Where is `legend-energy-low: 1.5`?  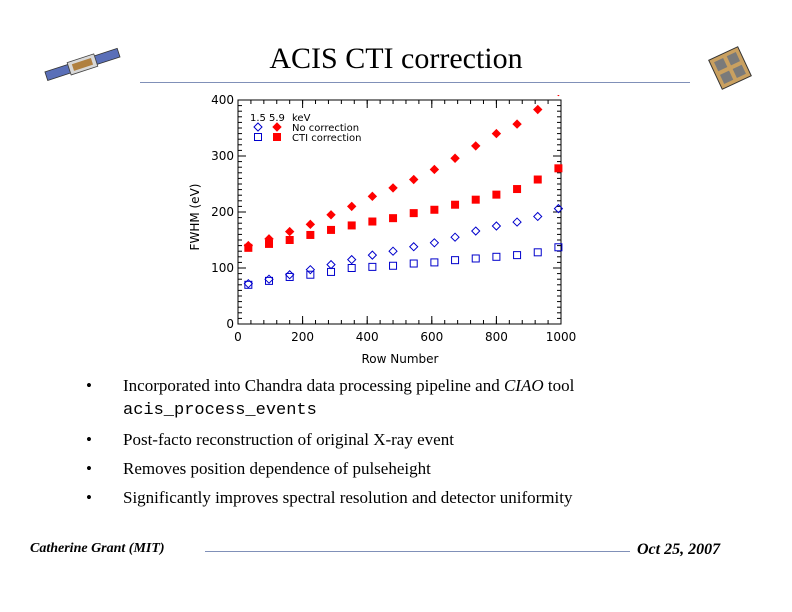
legend-energy-low: 1.5 is located at coordinates (258, 118).